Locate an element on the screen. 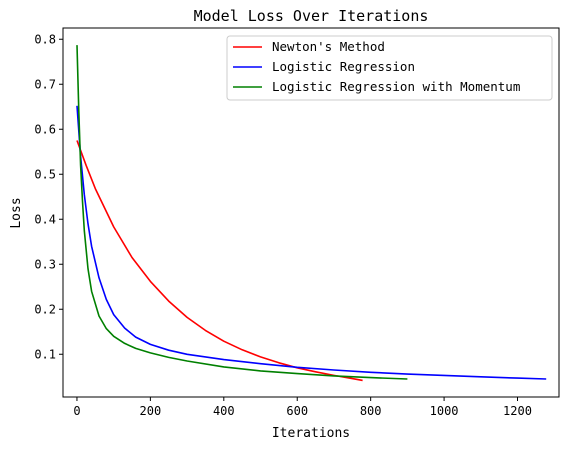 The width and height of the screenshot is (569, 450). x-tick-label: 1200 is located at coordinates (517, 411).